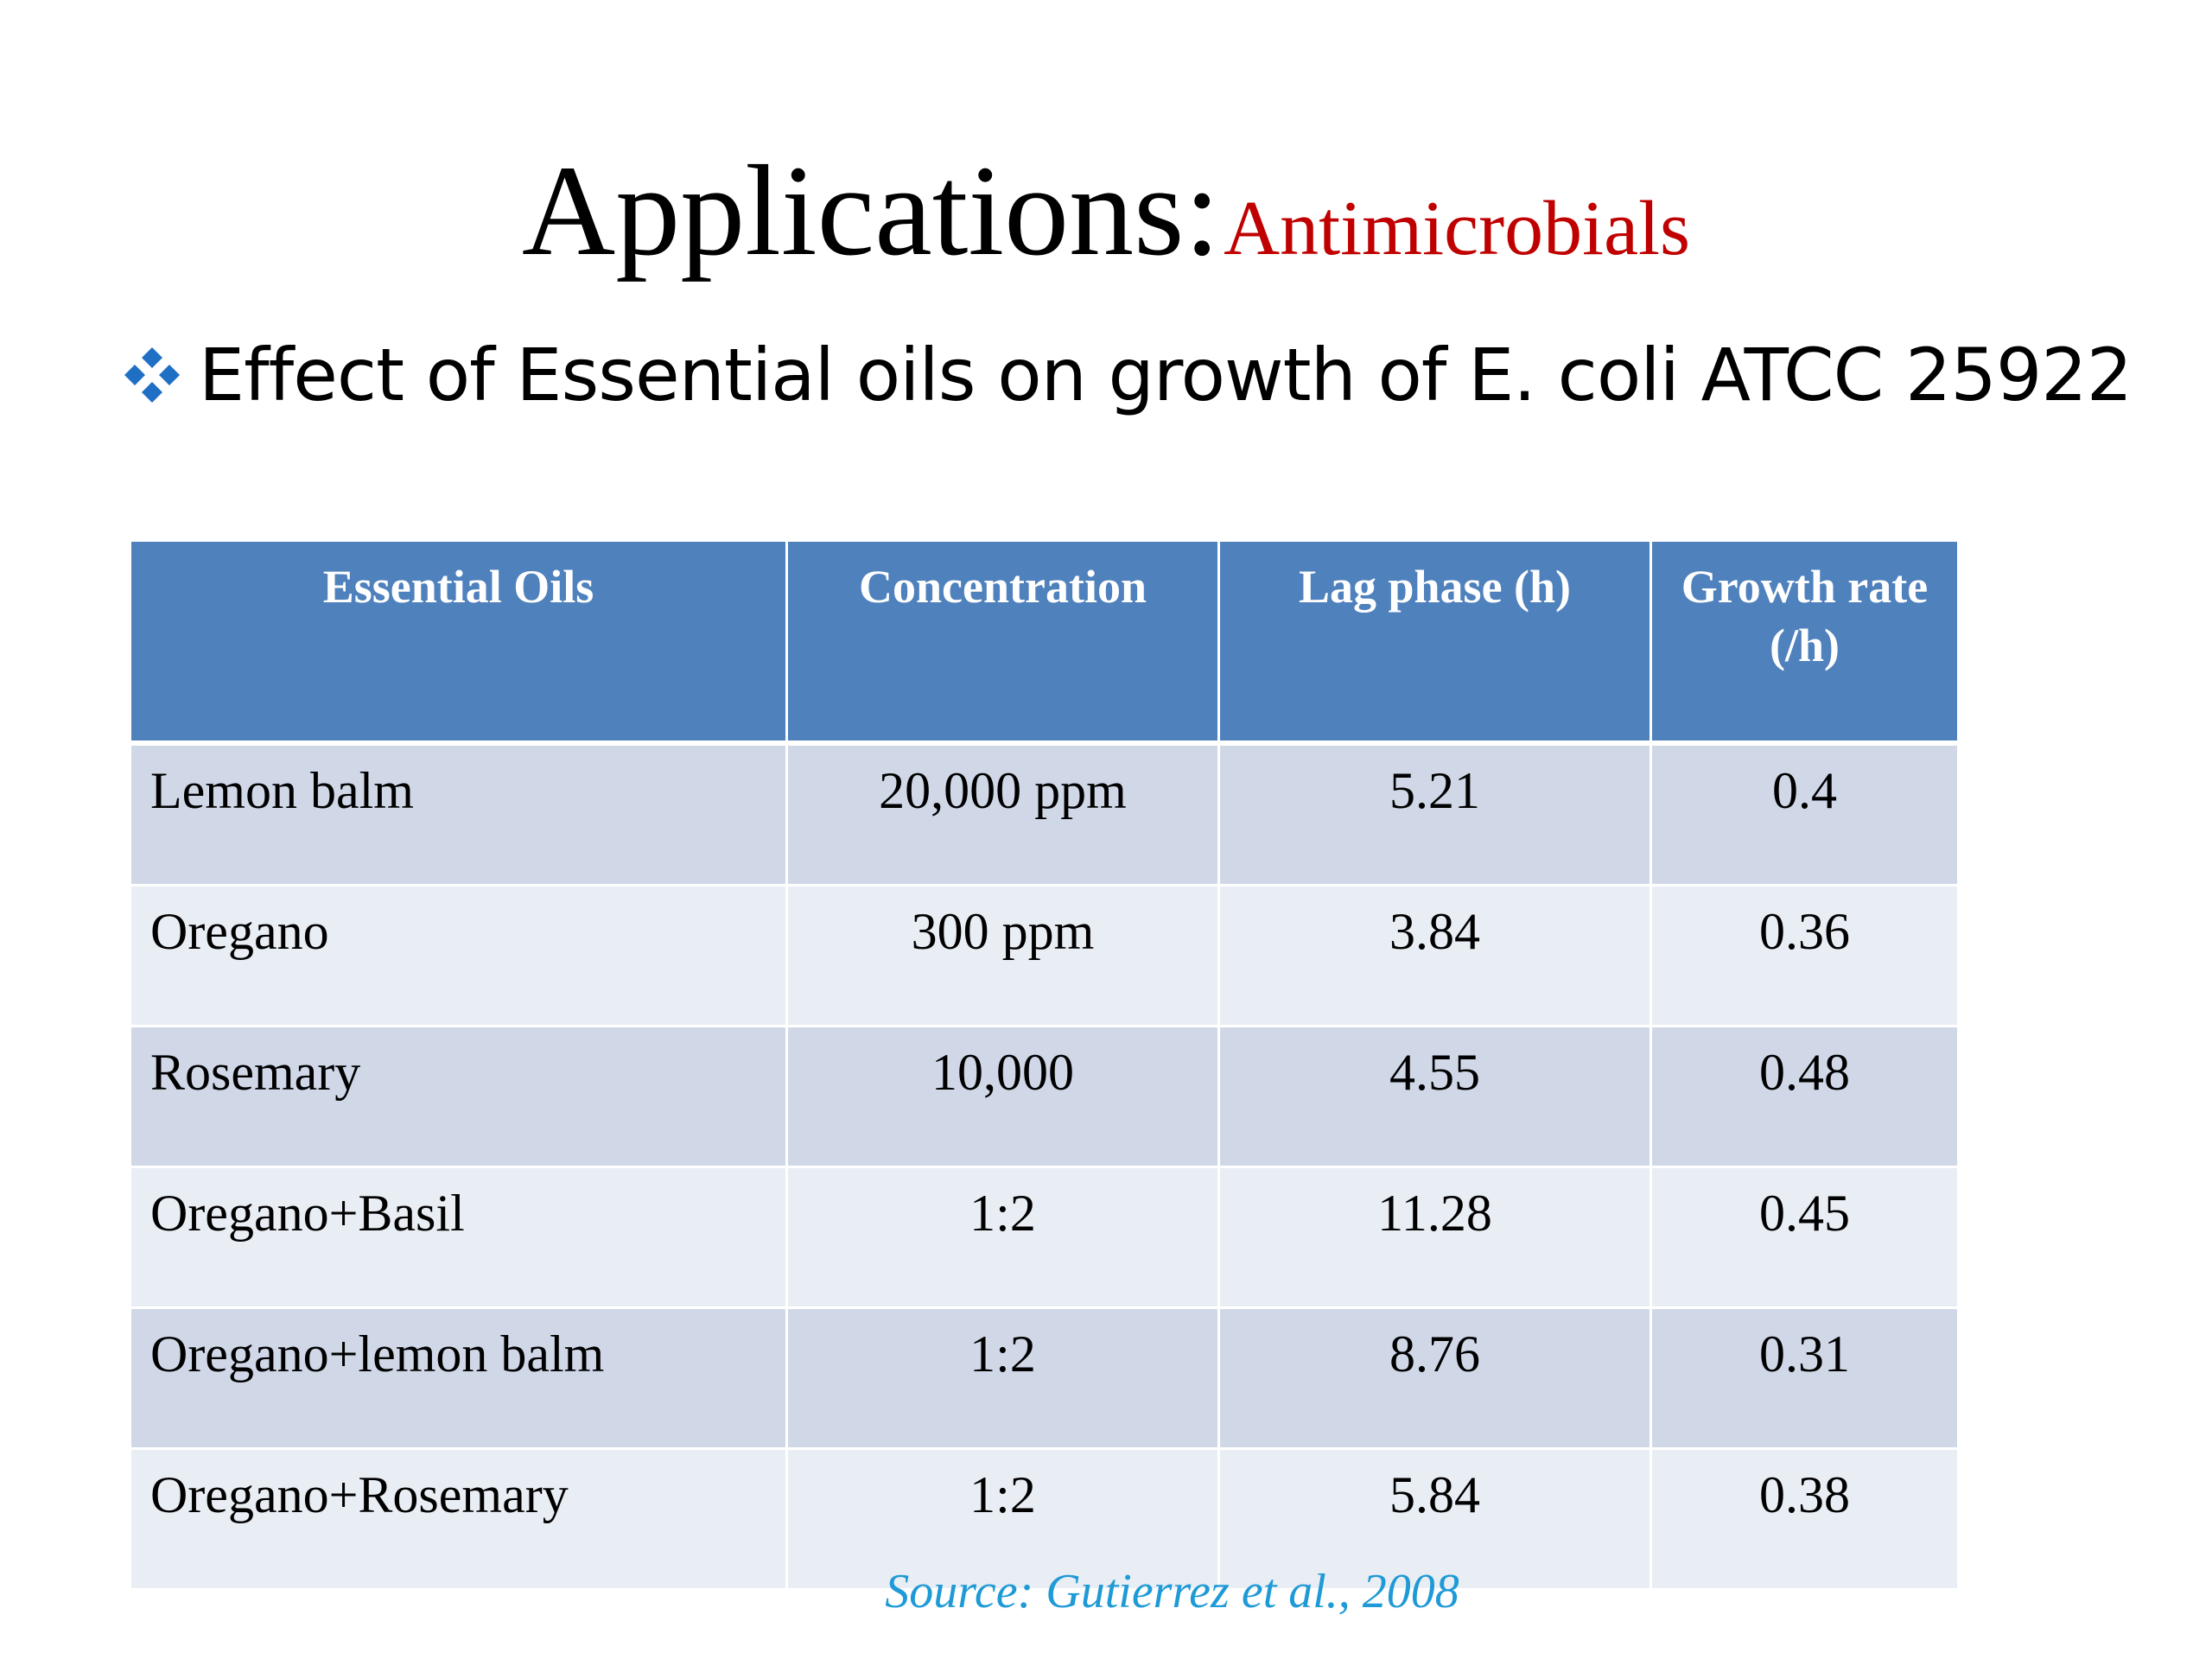  What do you see at coordinates (1804, 816) in the screenshot?
I see `cell-growth-rate: 0.4` at bounding box center [1804, 816].